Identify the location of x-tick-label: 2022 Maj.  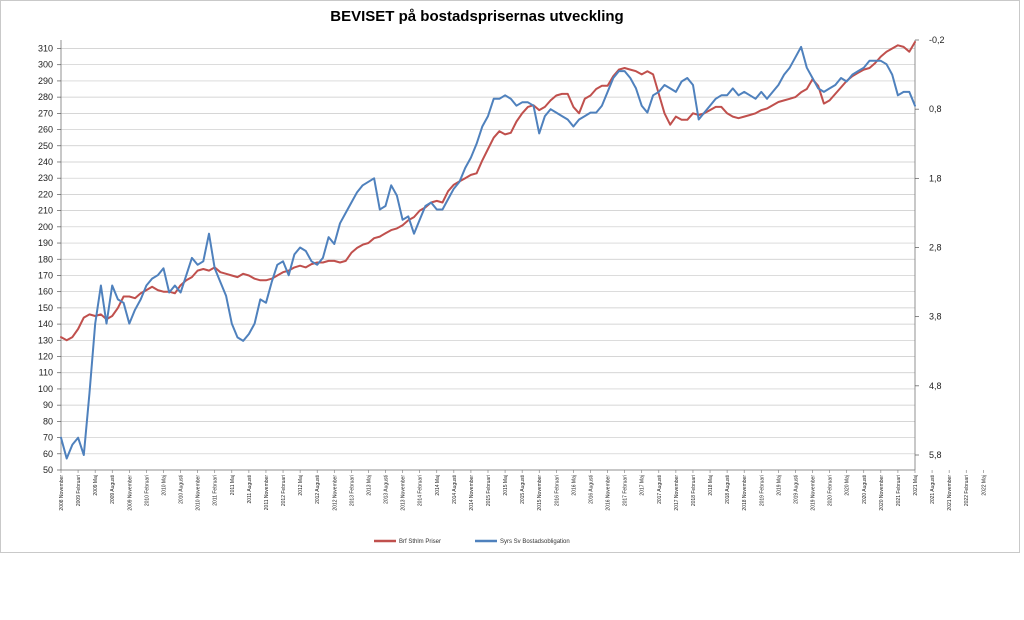
(984, 485).